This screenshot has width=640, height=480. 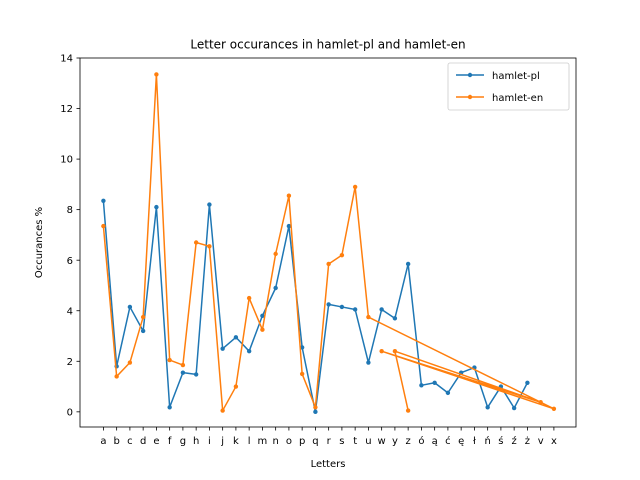 I want to click on point-hamlet-en-t, so click(x=355, y=187).